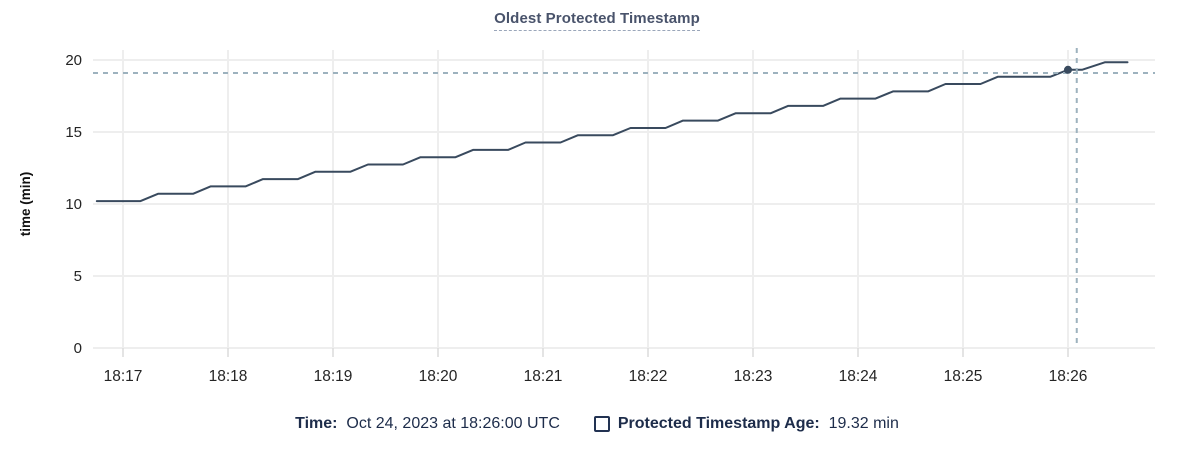  Describe the element at coordinates (228, 376) in the screenshot. I see `svg-text: 18:18` at that location.